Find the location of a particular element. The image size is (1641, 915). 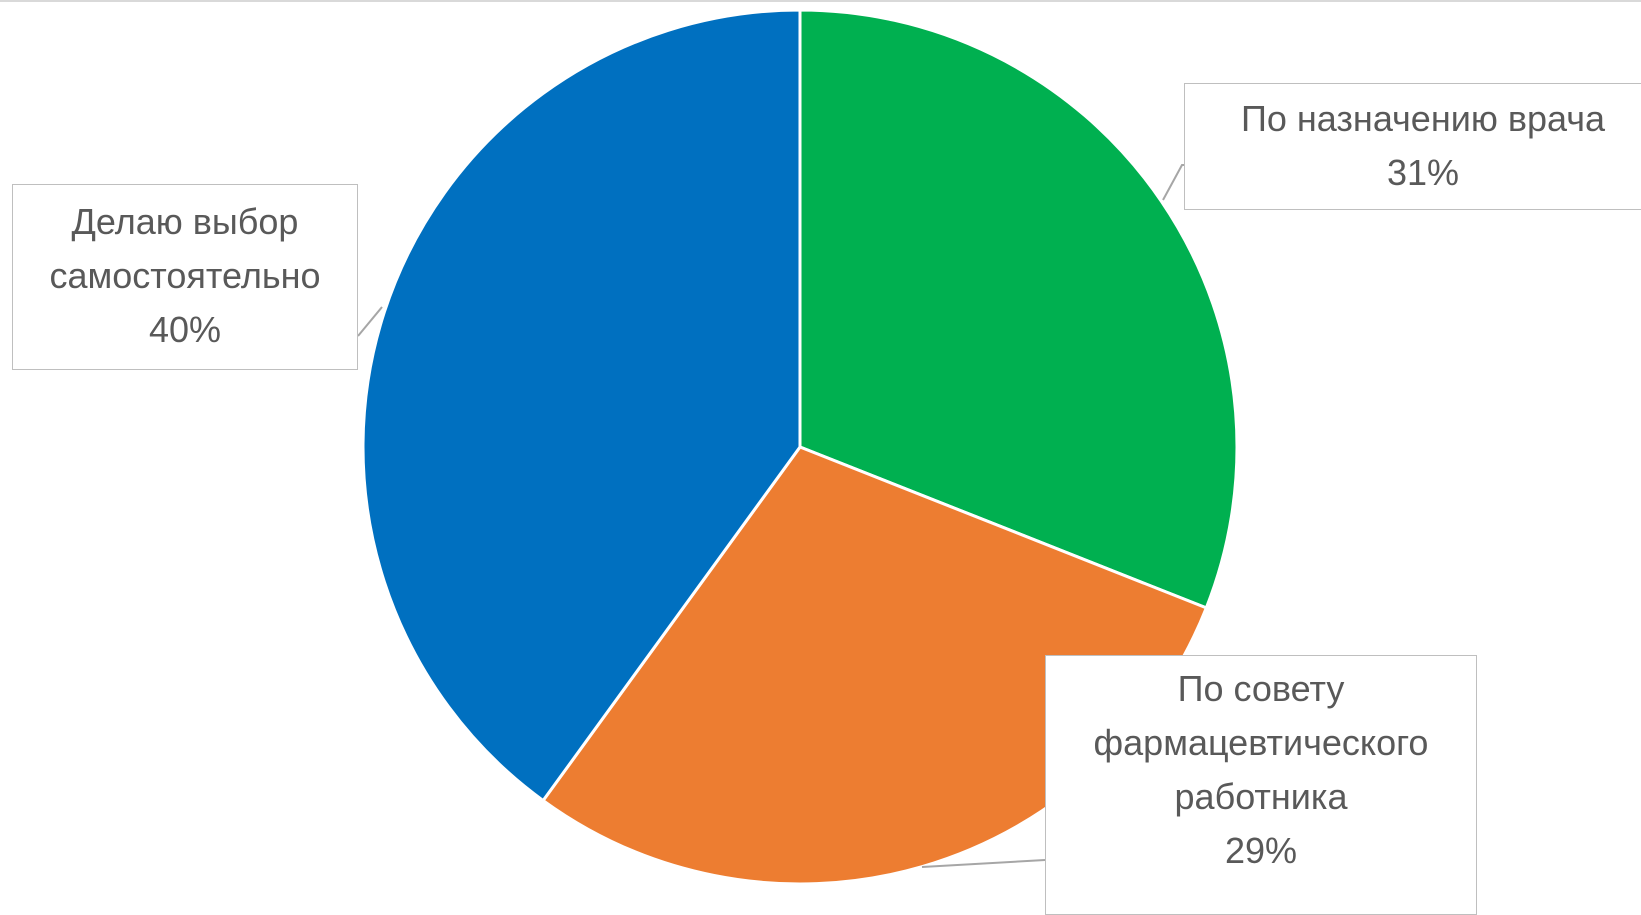

chart-frame-border is located at coordinates (820, 1).